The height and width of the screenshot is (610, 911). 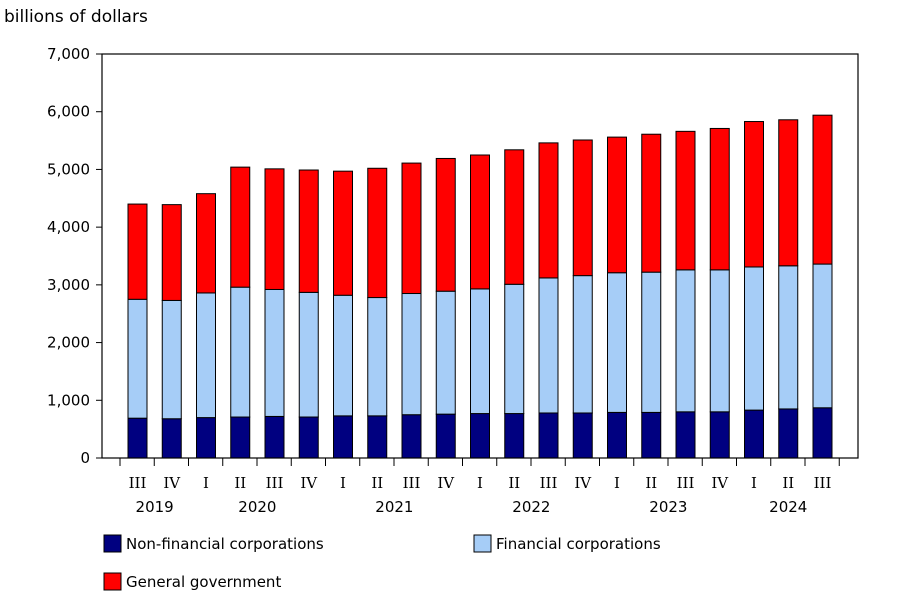 I want to click on legend-label-general-government: General government, so click(x=203, y=582).